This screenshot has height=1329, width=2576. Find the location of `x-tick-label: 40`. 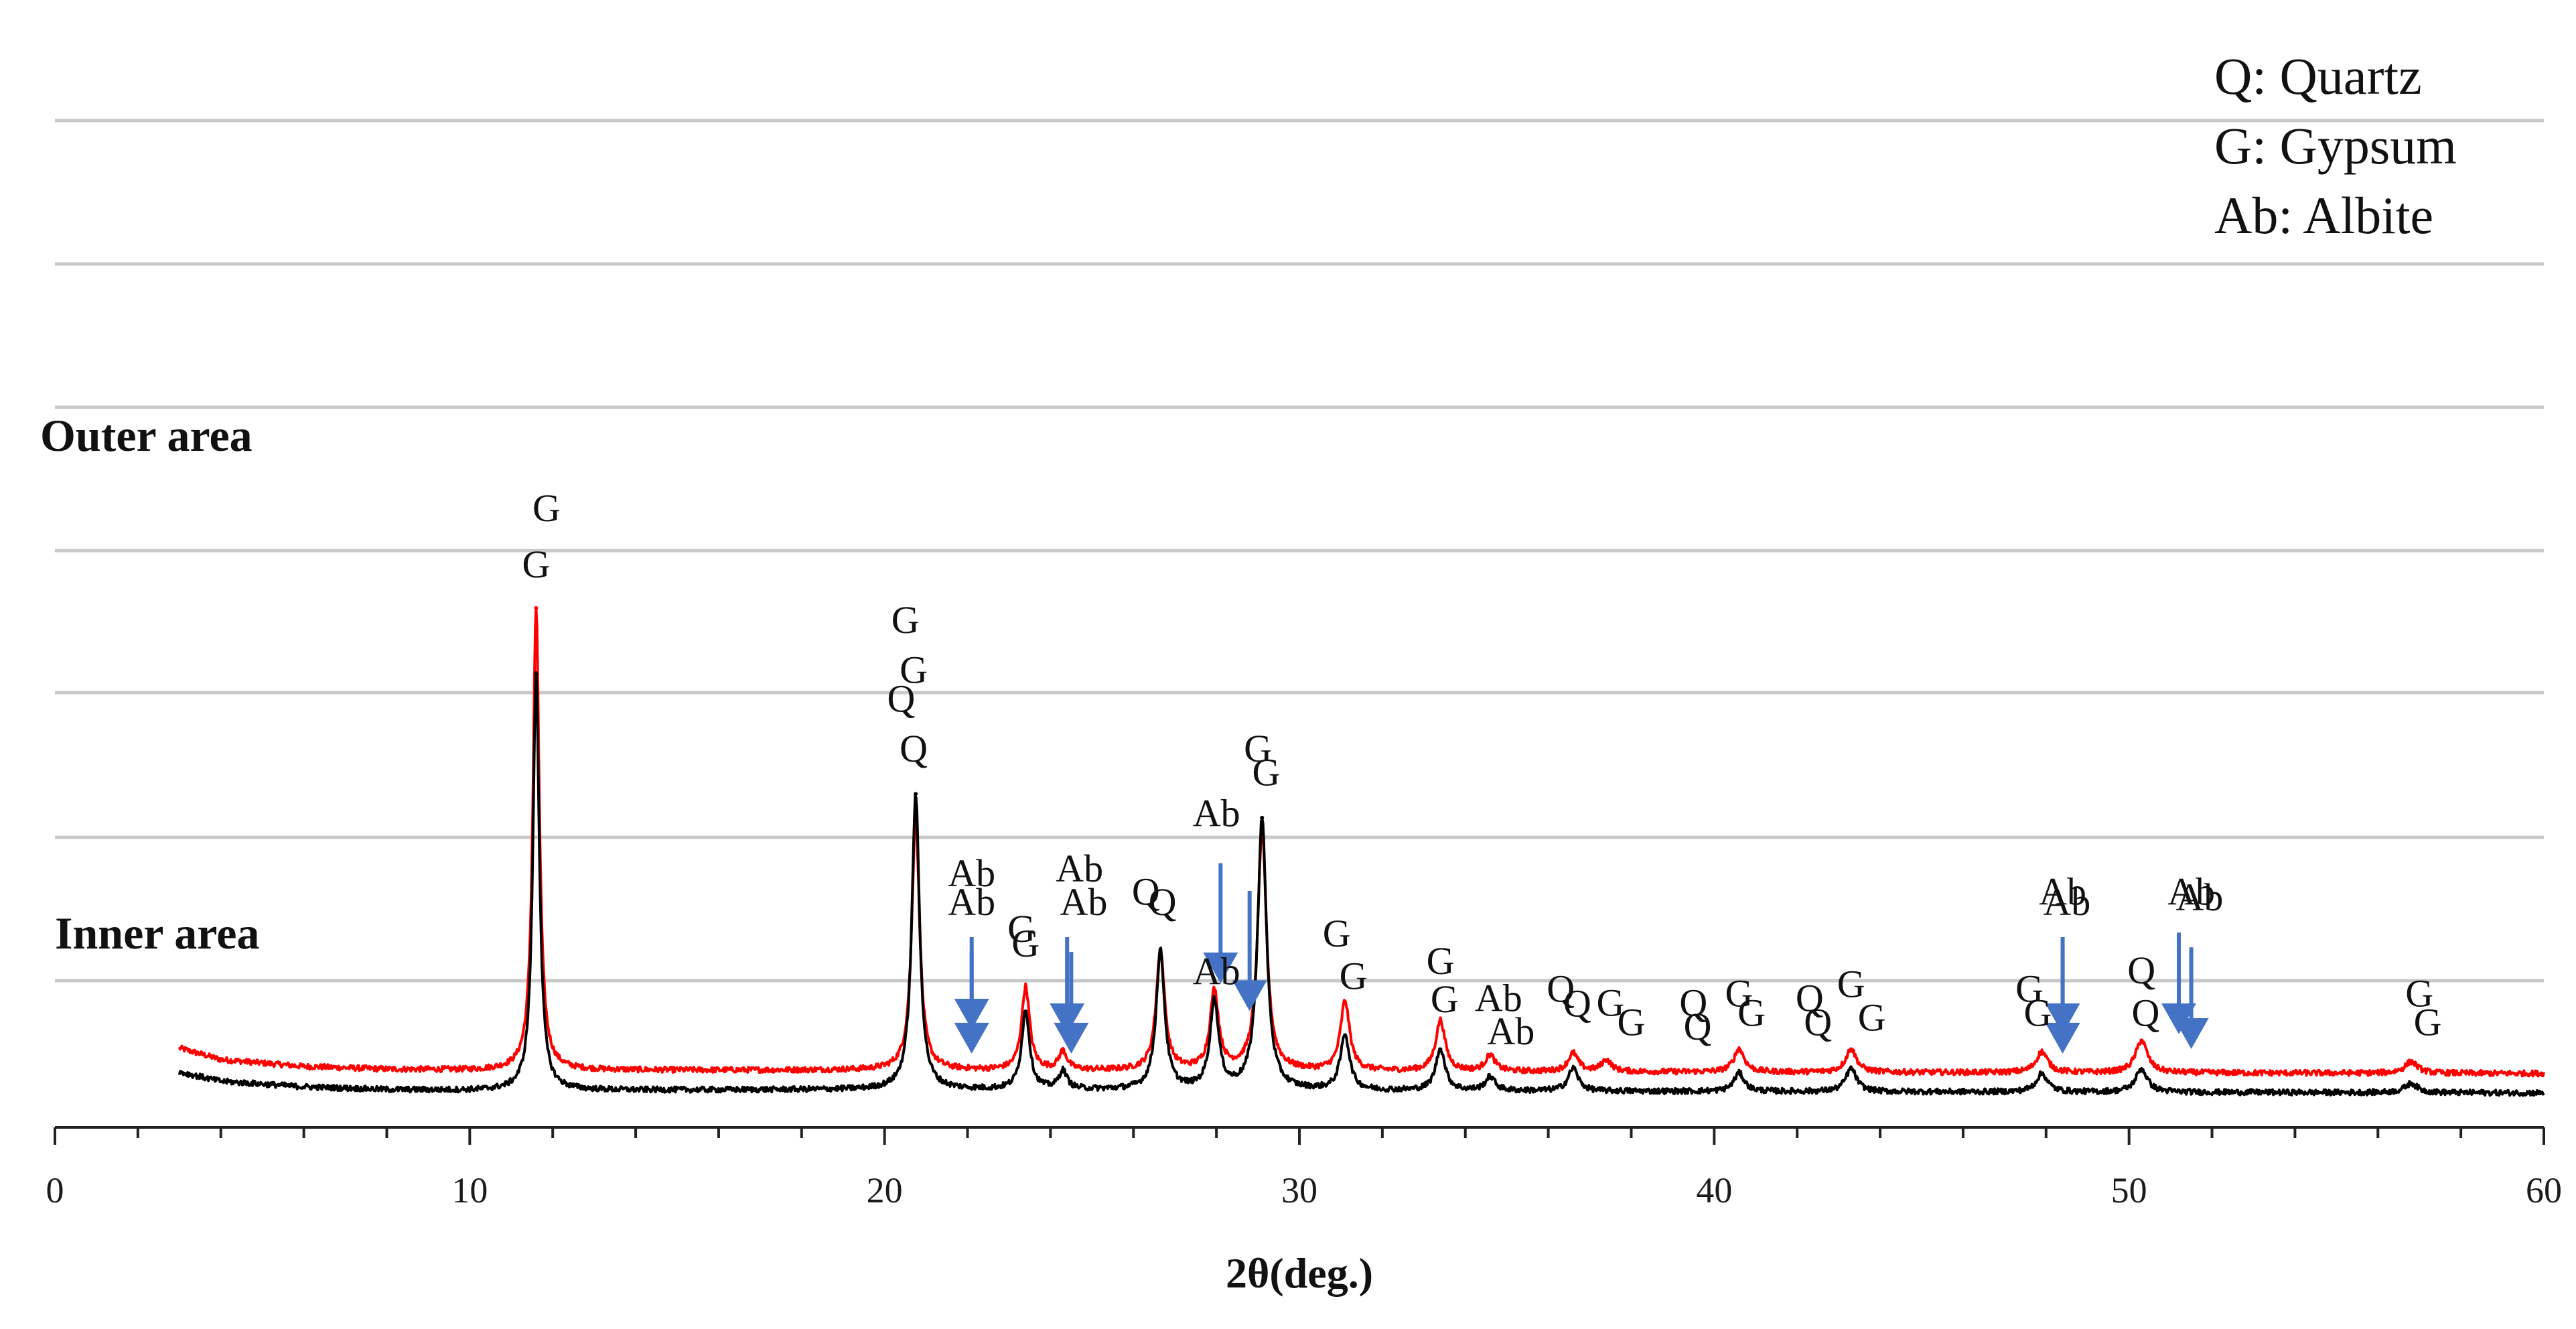

x-tick-label: 40 is located at coordinates (1714, 1190).